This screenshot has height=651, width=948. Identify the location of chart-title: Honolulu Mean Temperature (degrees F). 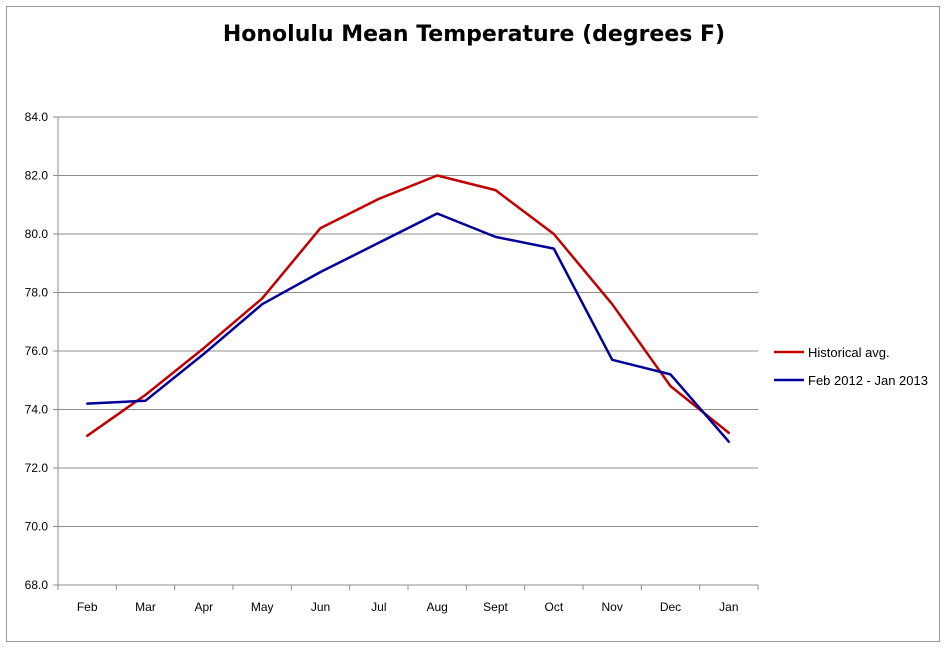
(474, 34).